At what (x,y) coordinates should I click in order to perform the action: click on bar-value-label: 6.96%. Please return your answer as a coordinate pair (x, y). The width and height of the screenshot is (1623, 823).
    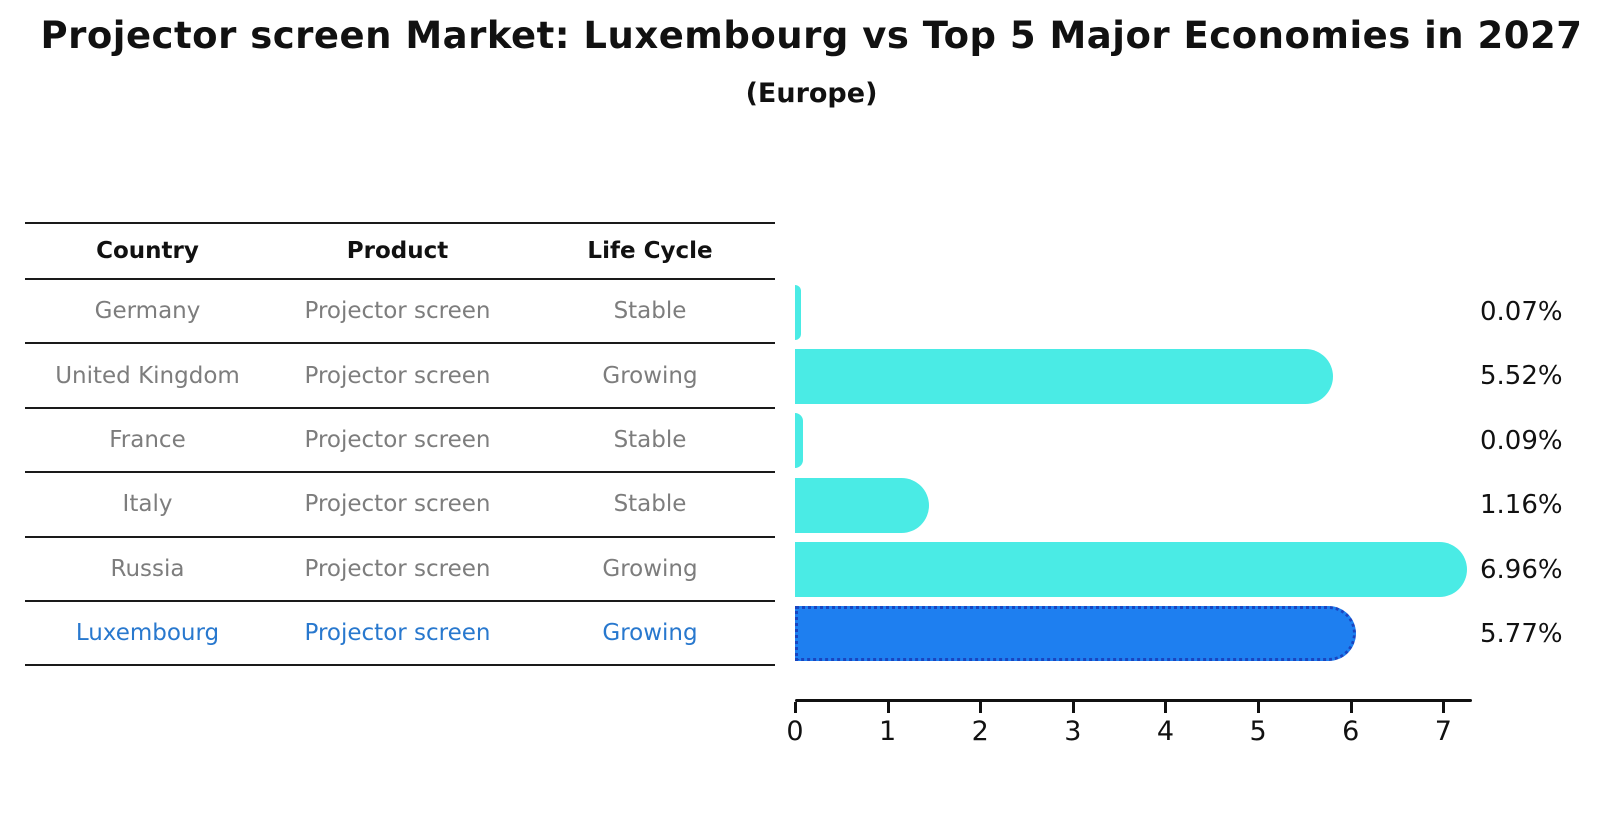
    Looking at the image, I should click on (1521, 569).